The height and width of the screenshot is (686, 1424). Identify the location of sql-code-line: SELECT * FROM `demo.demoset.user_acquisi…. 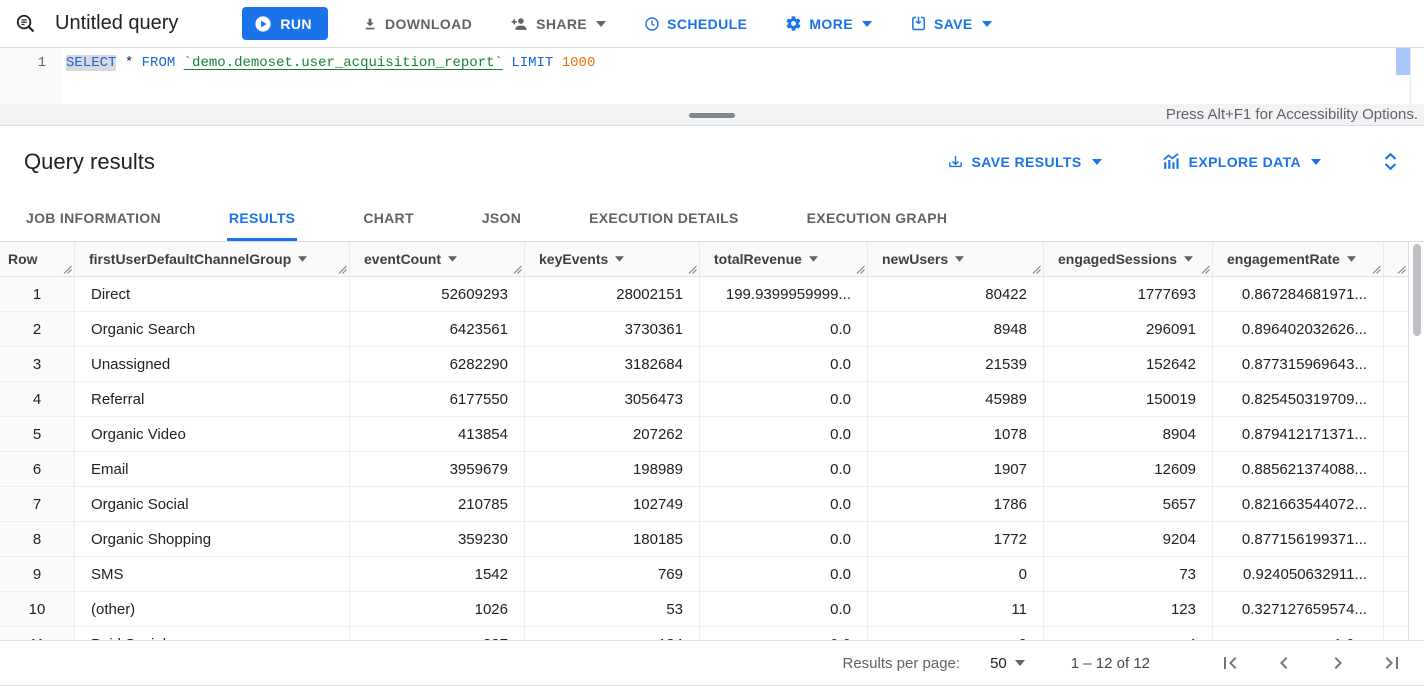
(328, 76).